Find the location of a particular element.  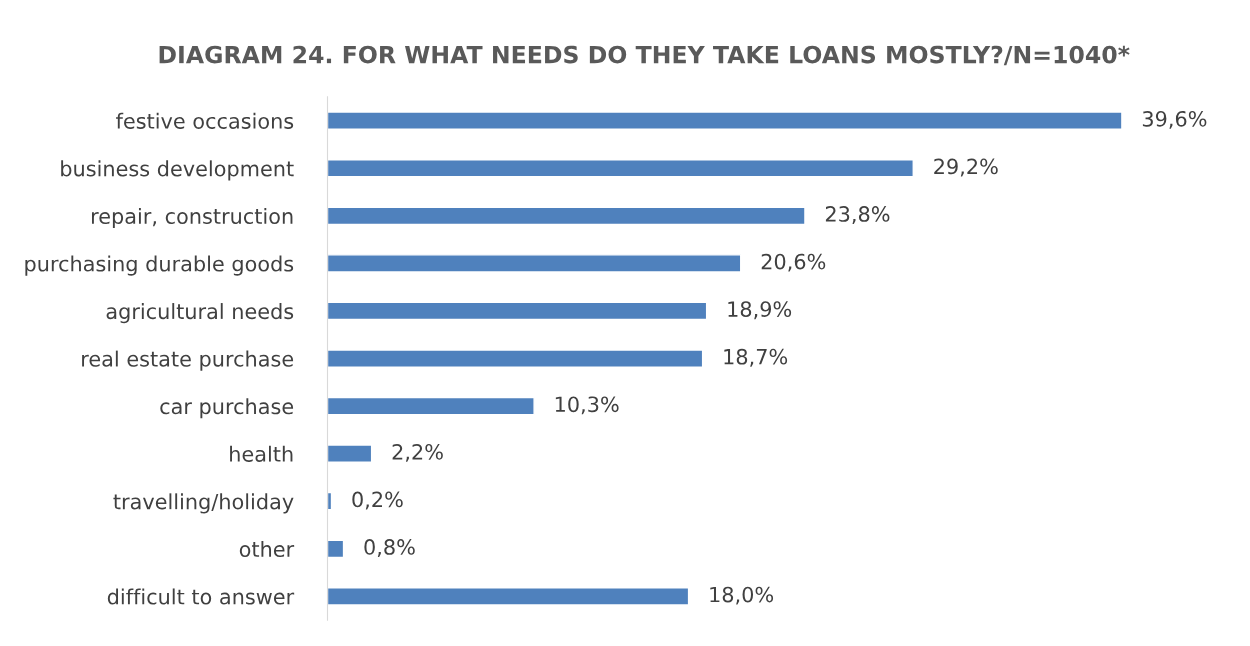

y-tick-label: travelling/holiday is located at coordinates (203, 503).